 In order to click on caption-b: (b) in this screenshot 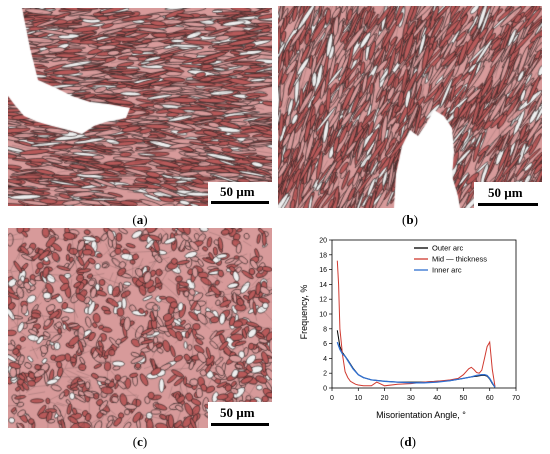, I will do `click(410, 219)`.